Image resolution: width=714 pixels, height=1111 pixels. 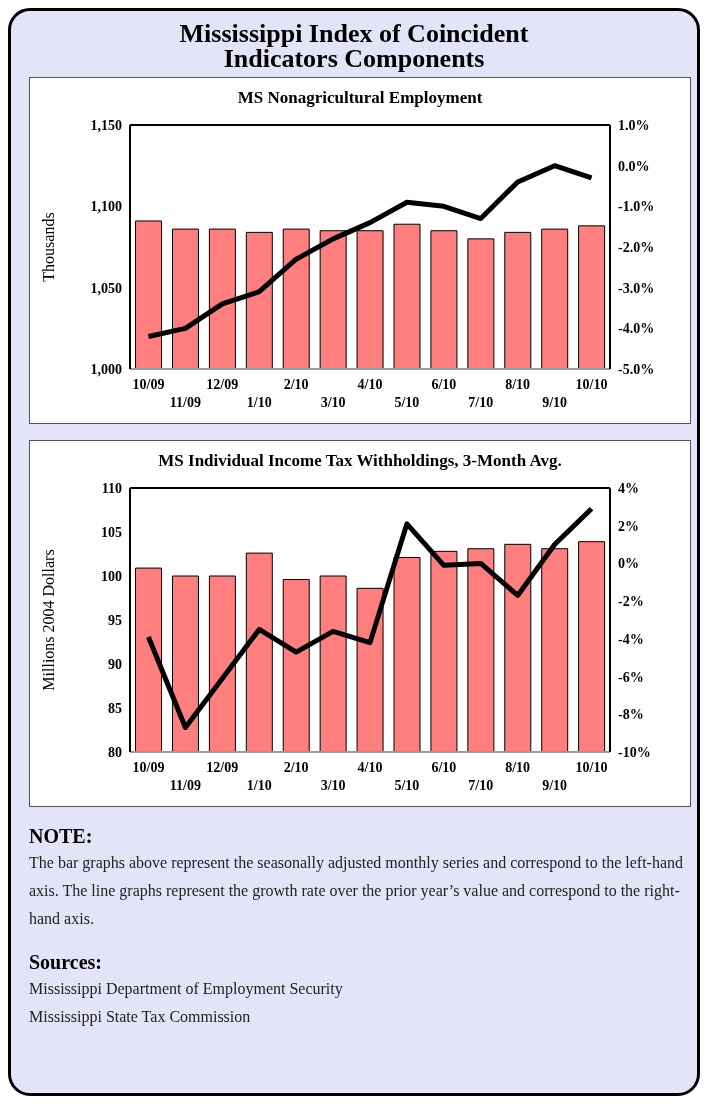 What do you see at coordinates (636, 207) in the screenshot?
I see `y2-tick-label: -1.0%` at bounding box center [636, 207].